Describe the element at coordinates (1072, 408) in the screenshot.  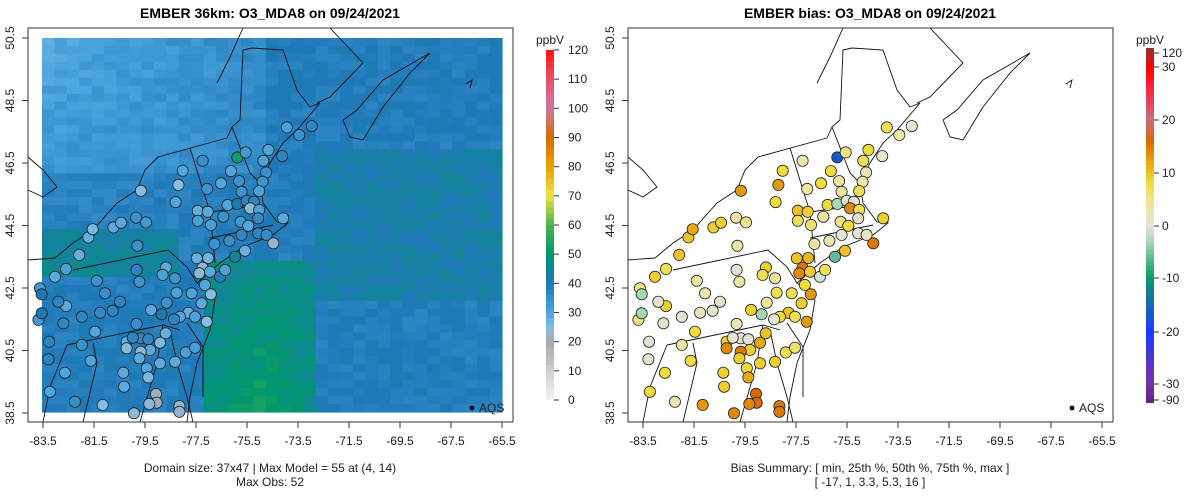
I see `aqs-legend-dot` at that location.